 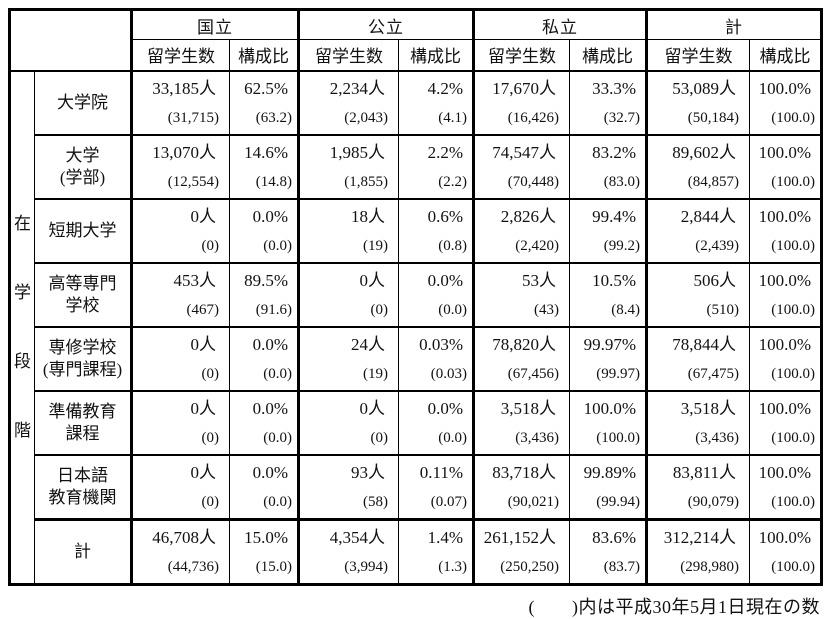 I want to click on subheader-students-private: 留学生数, so click(x=521, y=55).